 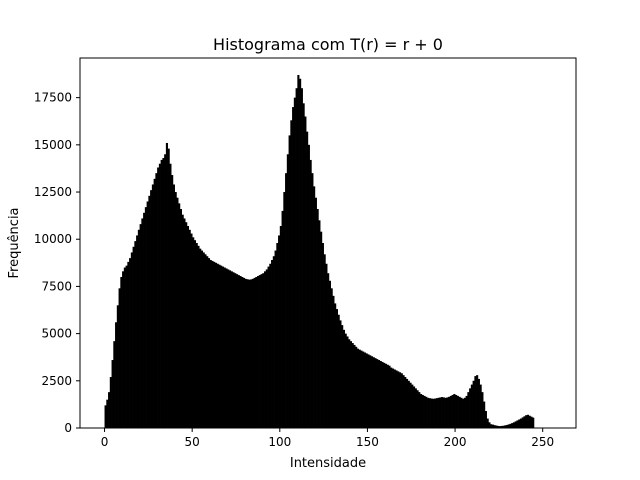 What do you see at coordinates (105, 442) in the screenshot?
I see `x-tick-label: 0` at bounding box center [105, 442].